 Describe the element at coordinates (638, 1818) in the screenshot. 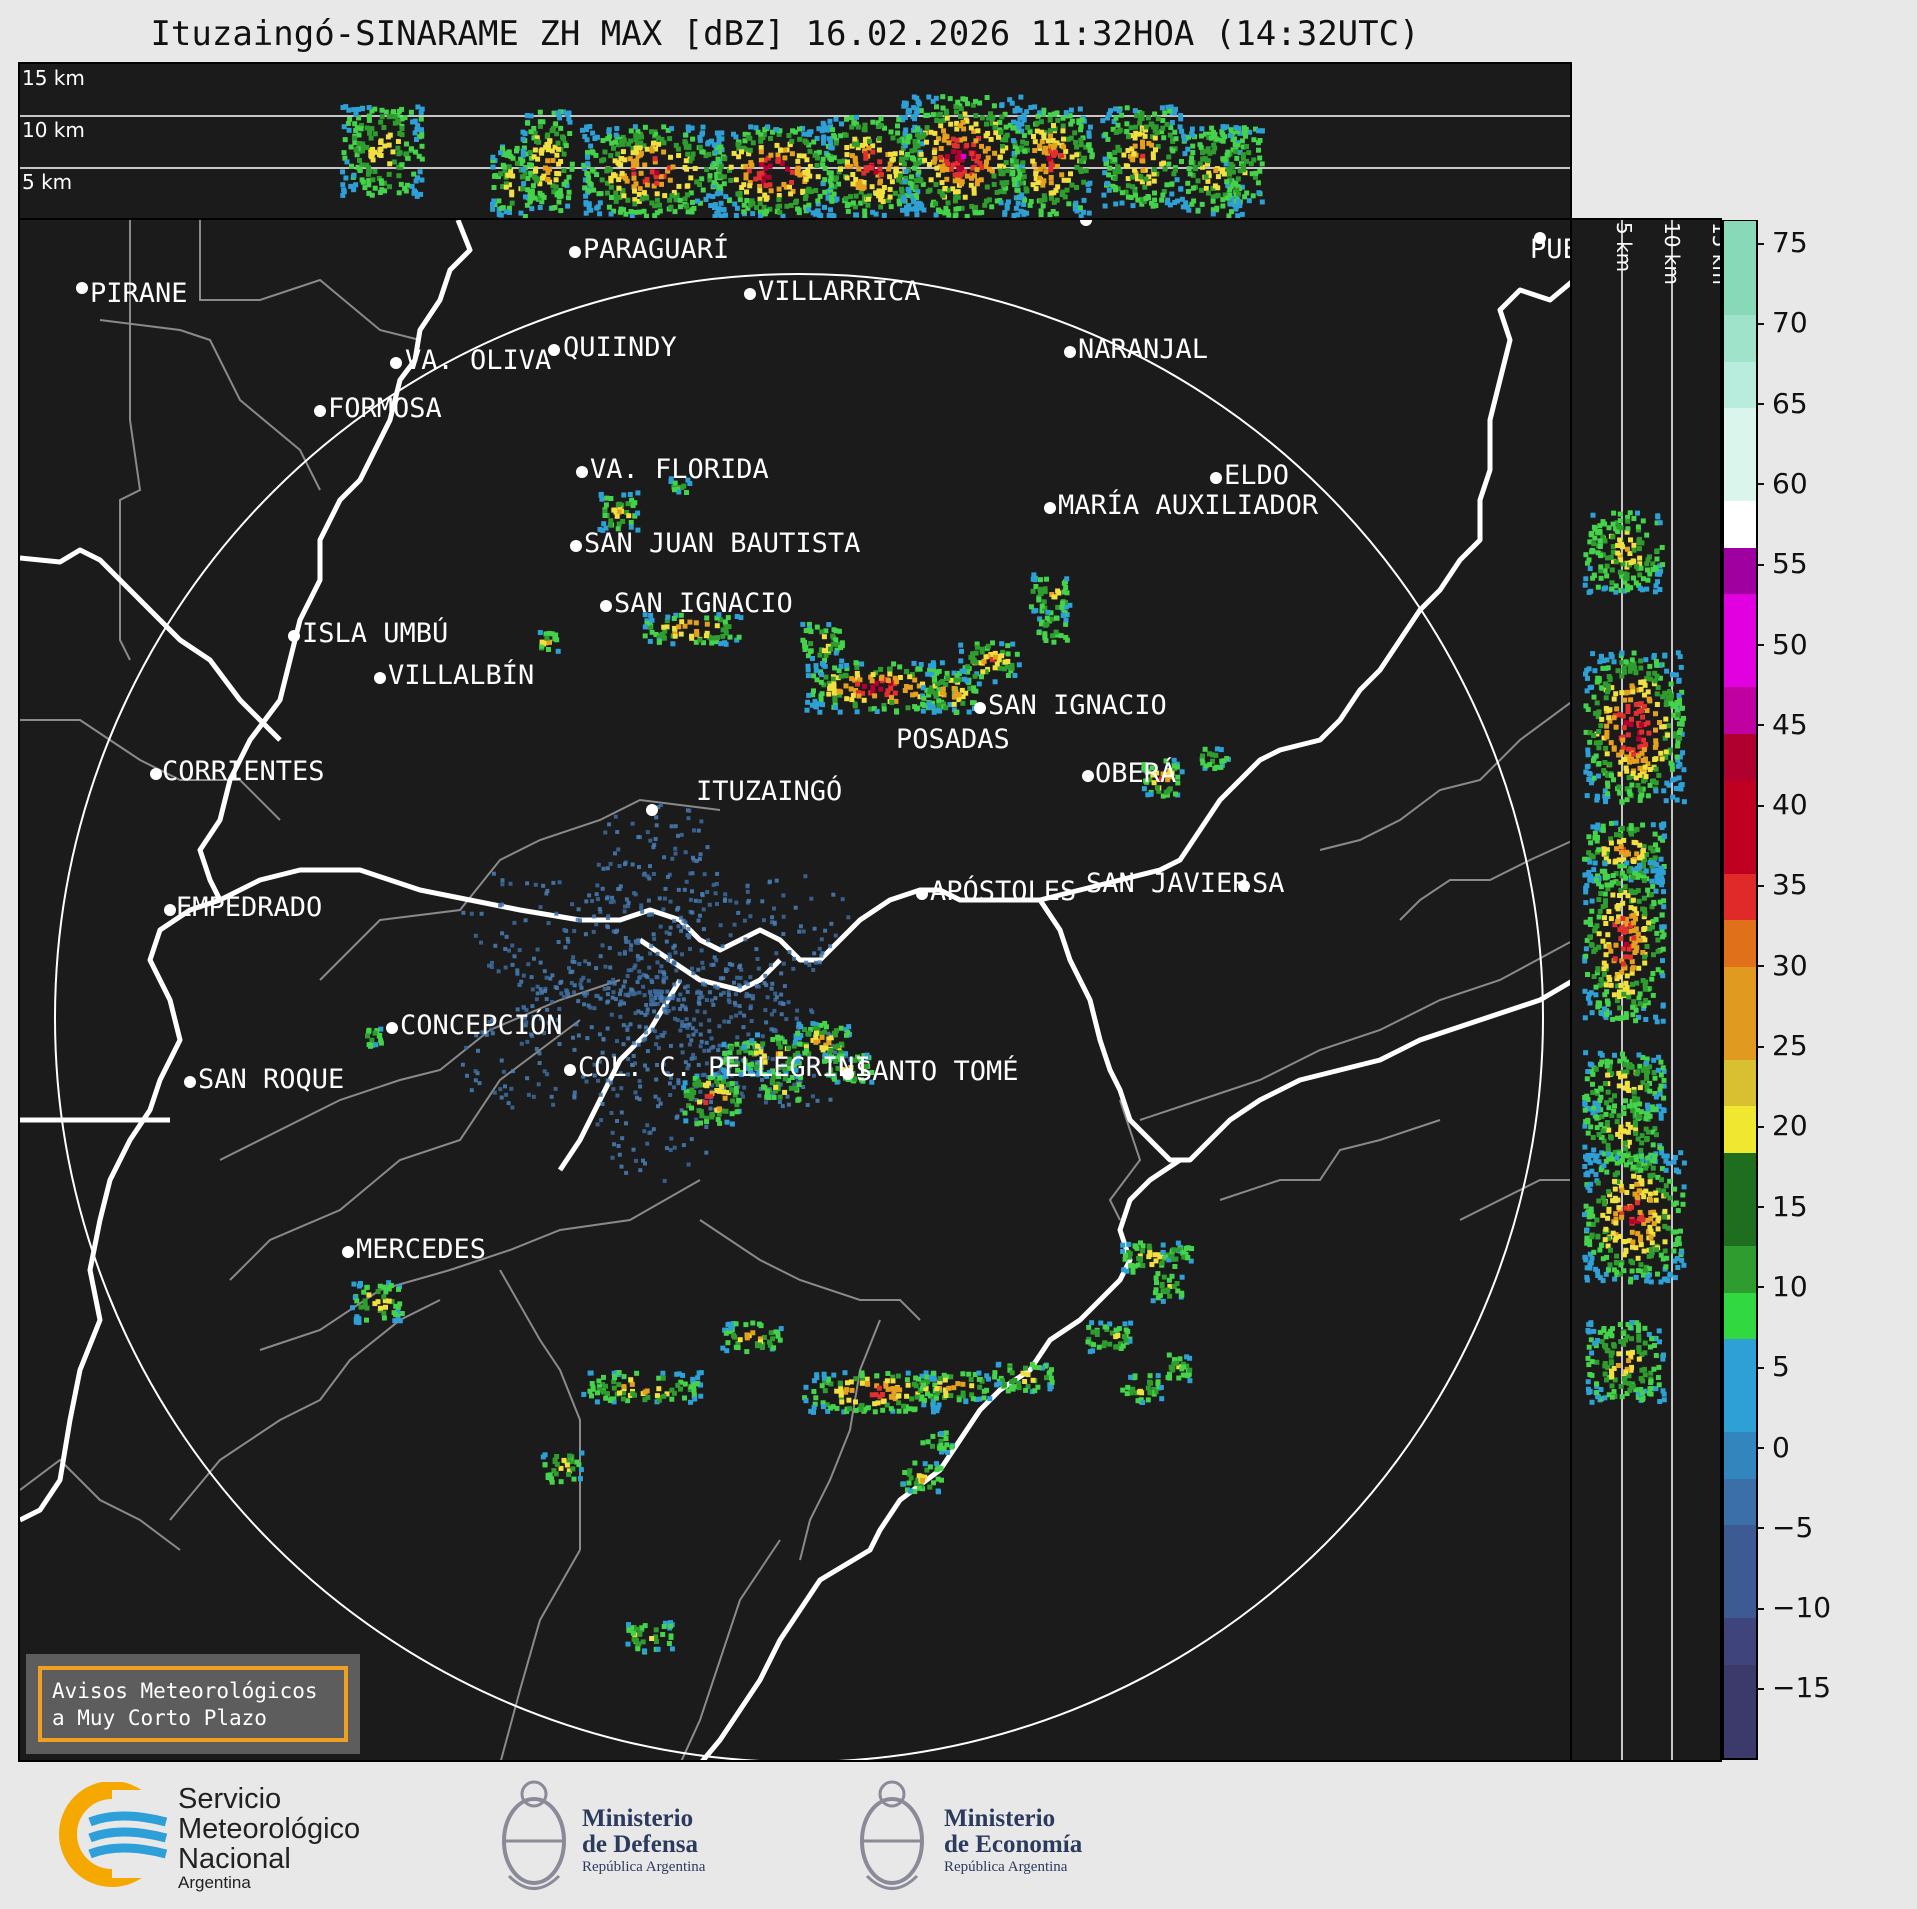

I see `defensa-line-1: Ministerio` at that location.